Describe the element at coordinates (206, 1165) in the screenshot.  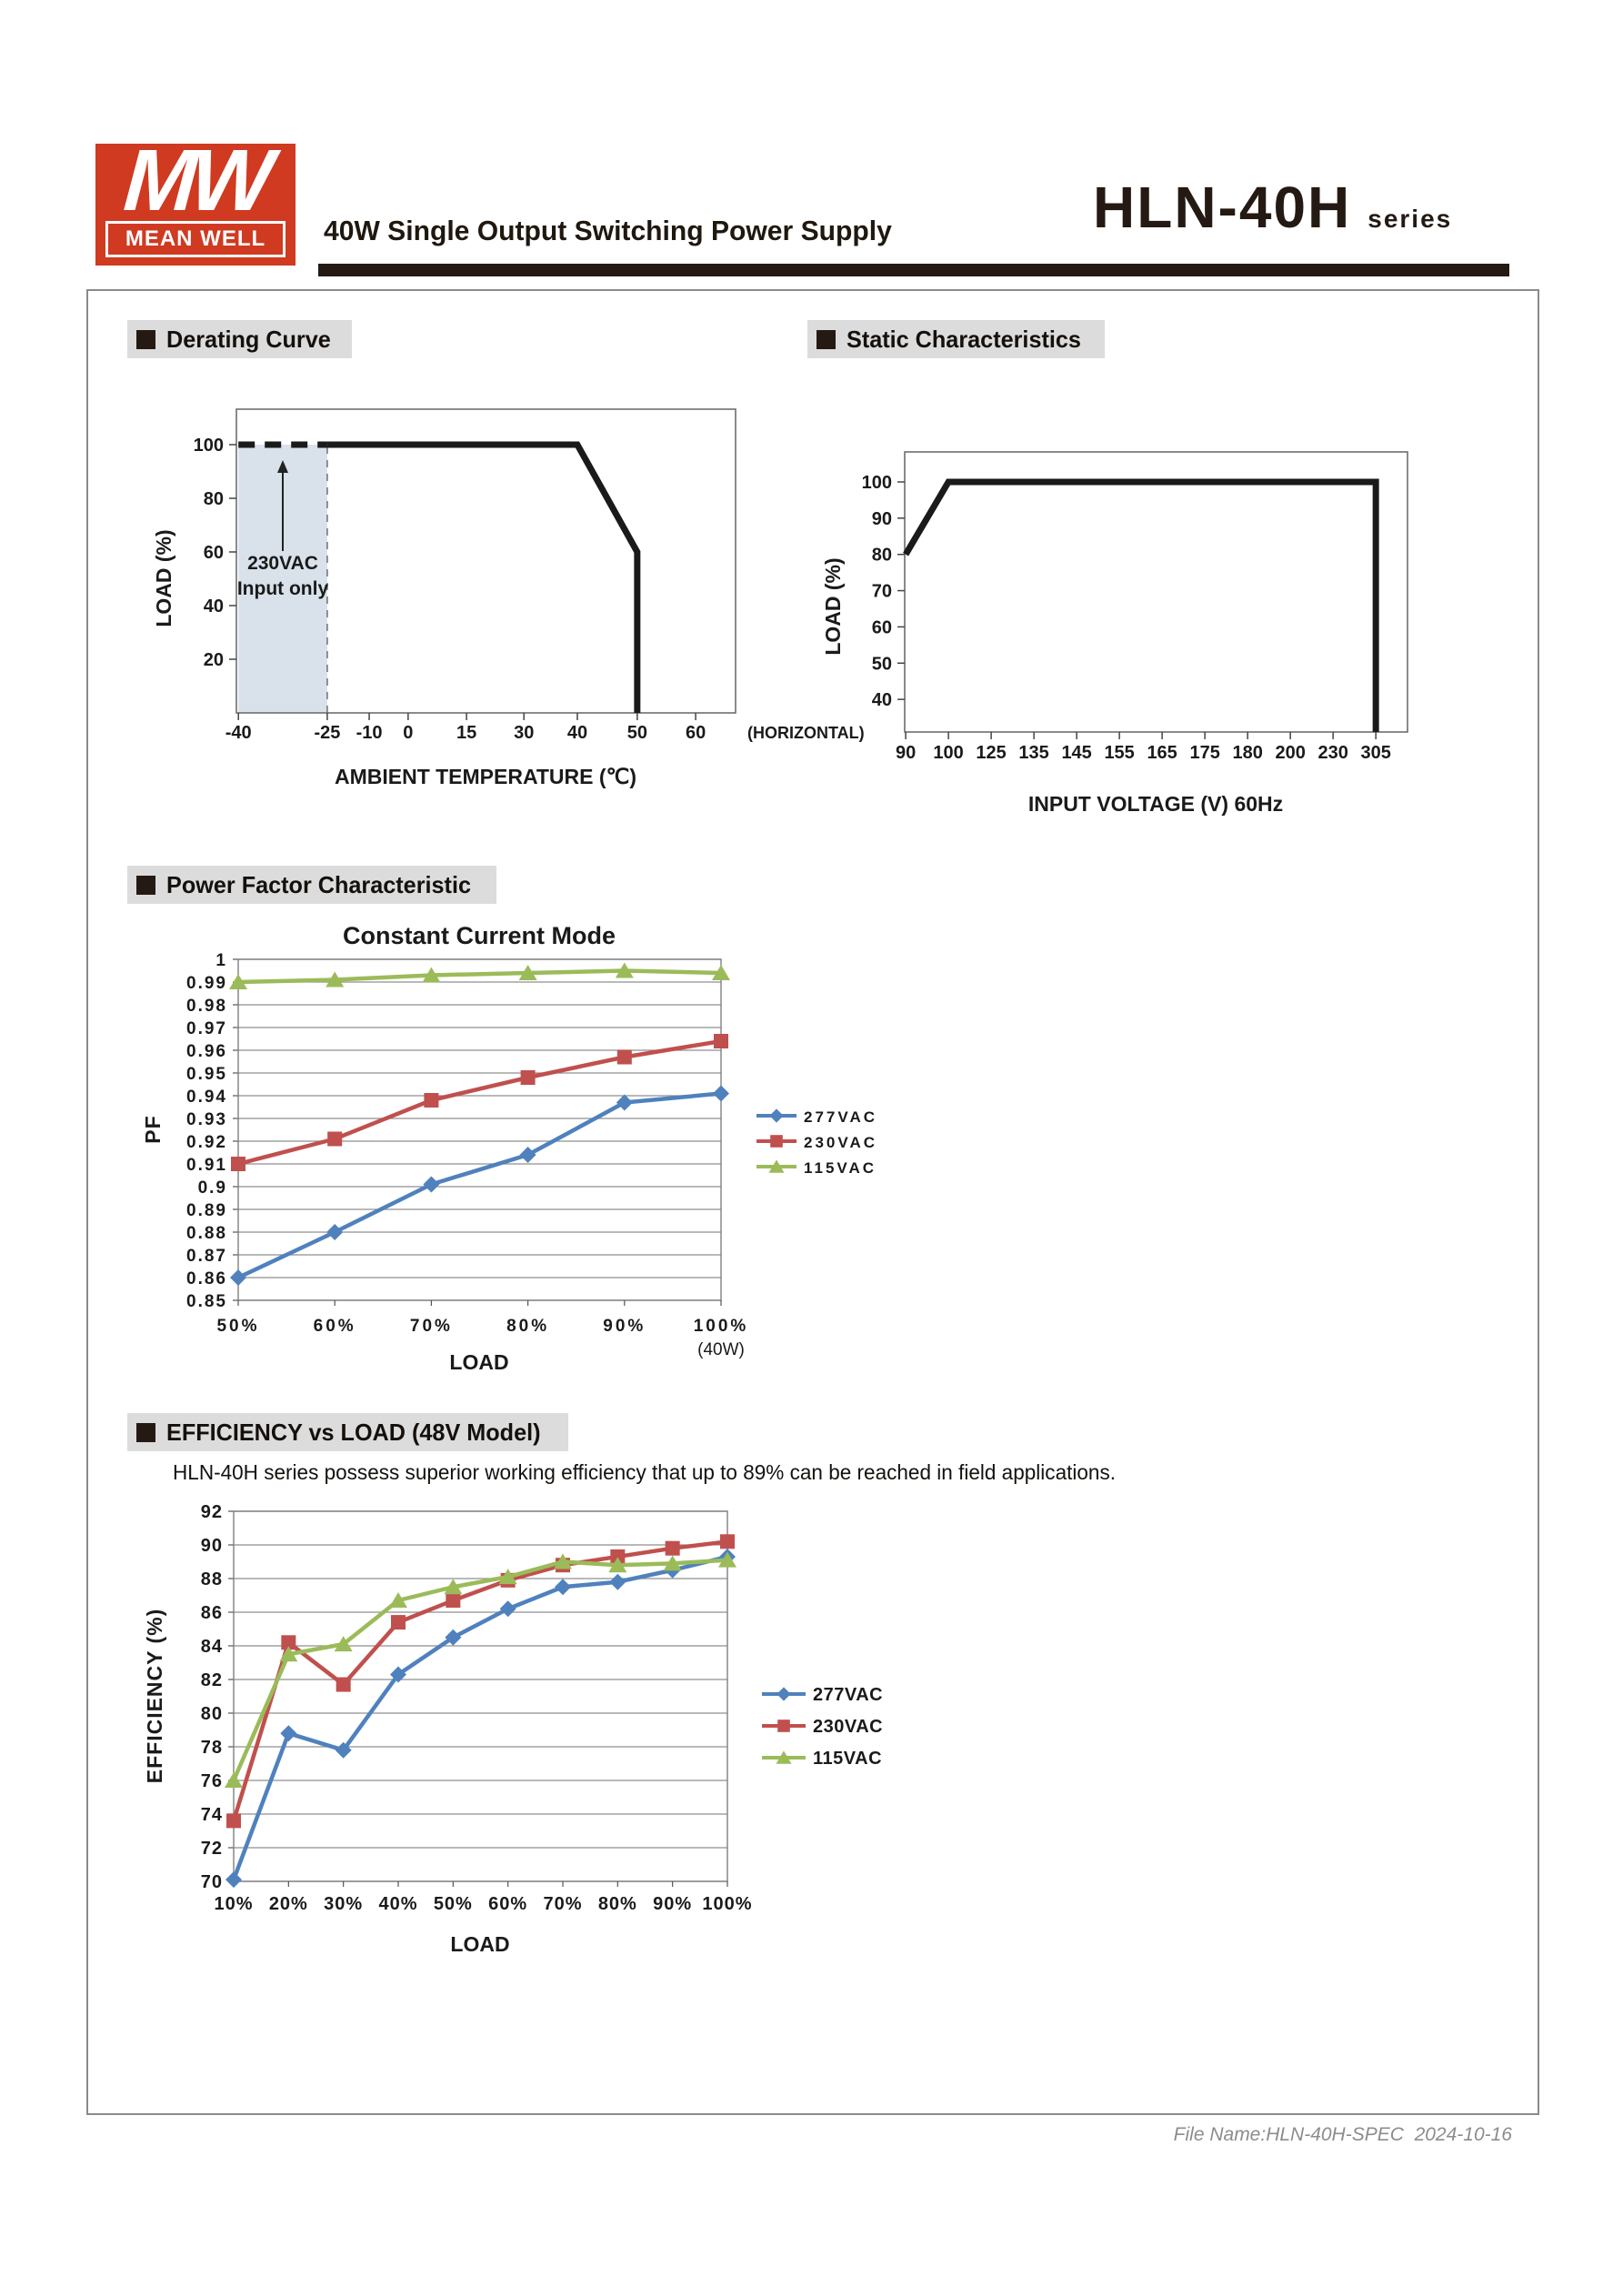
I see `y-tick-label: 0.91` at that location.